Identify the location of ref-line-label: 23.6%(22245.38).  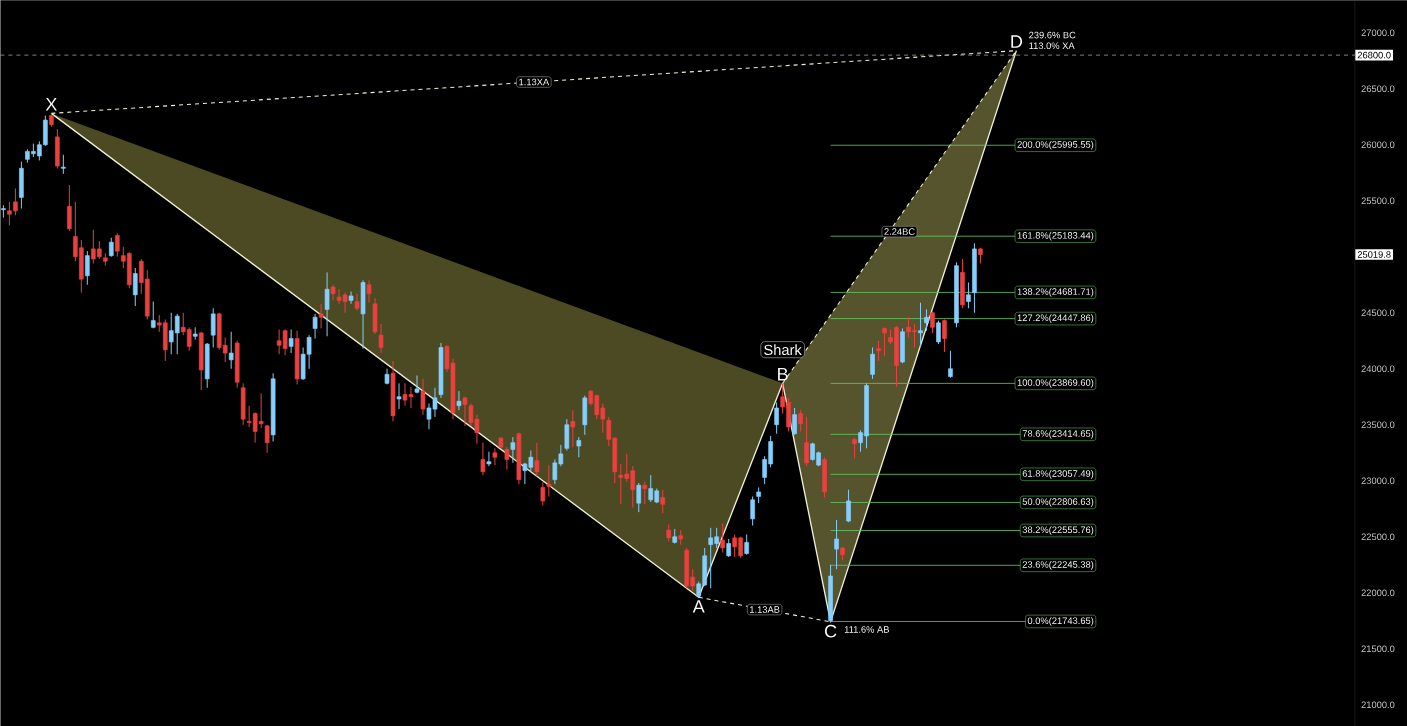
(1058, 565).